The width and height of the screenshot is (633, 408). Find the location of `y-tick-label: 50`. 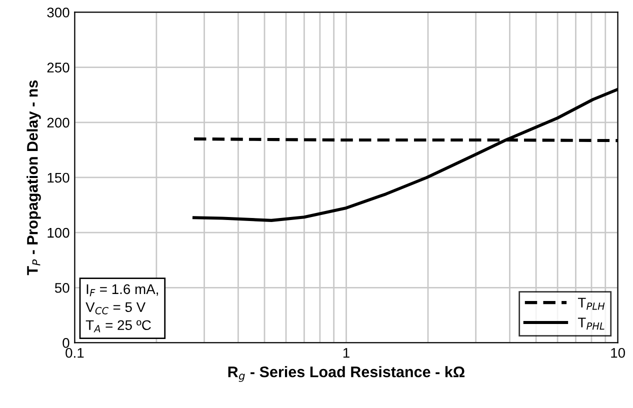

y-tick-label: 50 is located at coordinates (62, 287).